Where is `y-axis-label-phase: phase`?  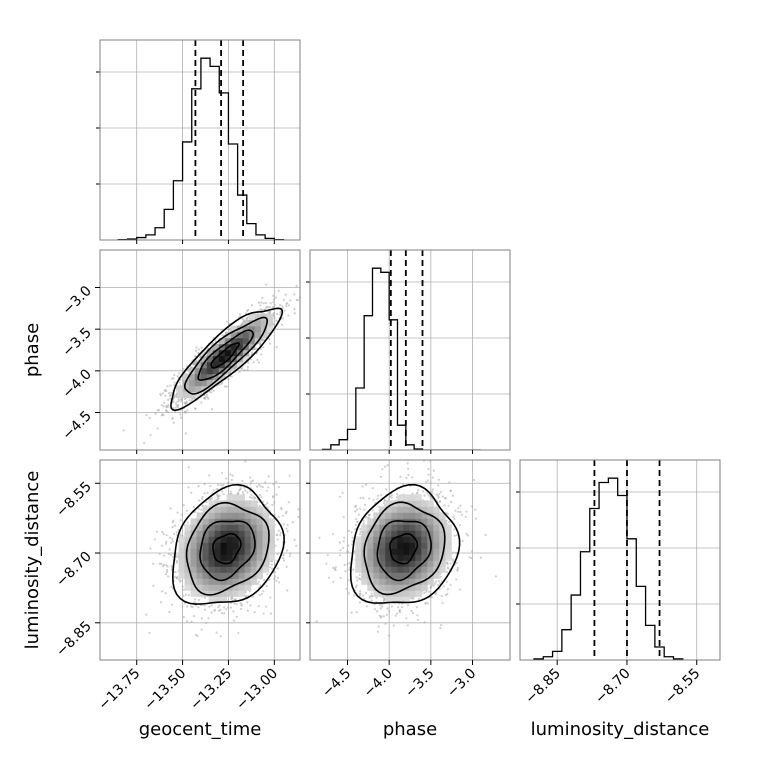
y-axis-label-phase: phase is located at coordinates (32, 350).